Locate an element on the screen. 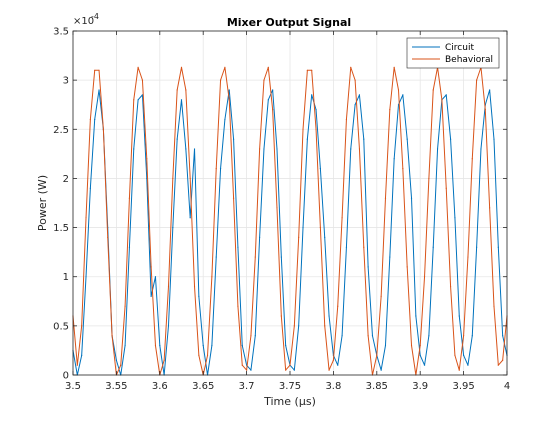 The image size is (560, 424). legend-label-circuit: Circuit is located at coordinates (459, 48).